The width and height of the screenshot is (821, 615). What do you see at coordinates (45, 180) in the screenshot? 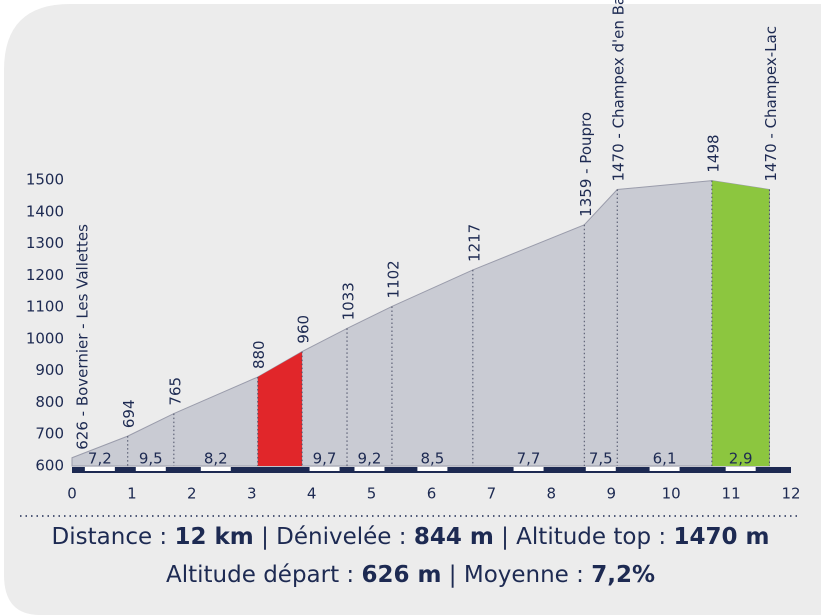
I see `y-tick-label: 1500` at bounding box center [45, 180].